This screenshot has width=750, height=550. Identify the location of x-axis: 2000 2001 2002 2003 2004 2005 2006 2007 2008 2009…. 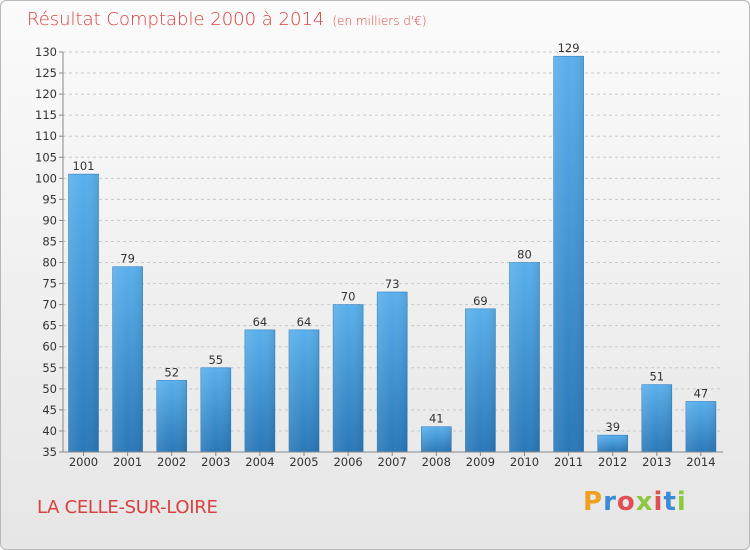
(393, 460).